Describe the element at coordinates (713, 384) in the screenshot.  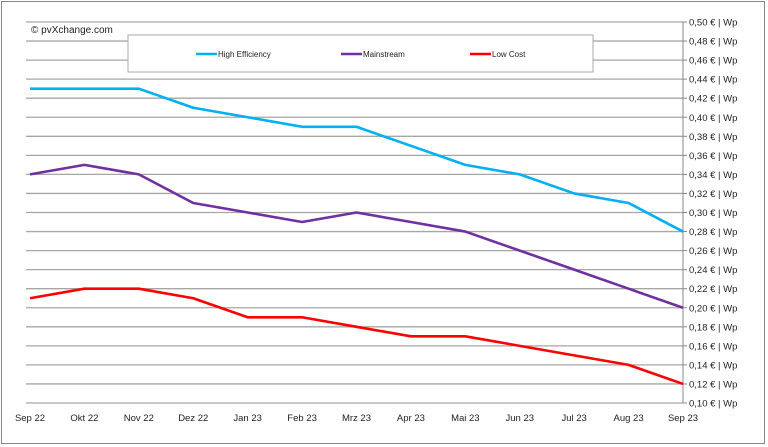
I see `y-tick-label: 0,12 € | Wp` at that location.